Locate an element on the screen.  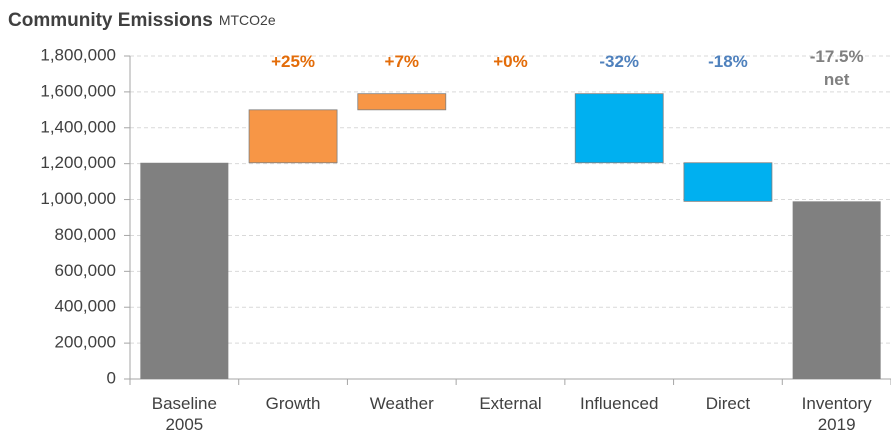
annotation: +7% is located at coordinates (402, 61).